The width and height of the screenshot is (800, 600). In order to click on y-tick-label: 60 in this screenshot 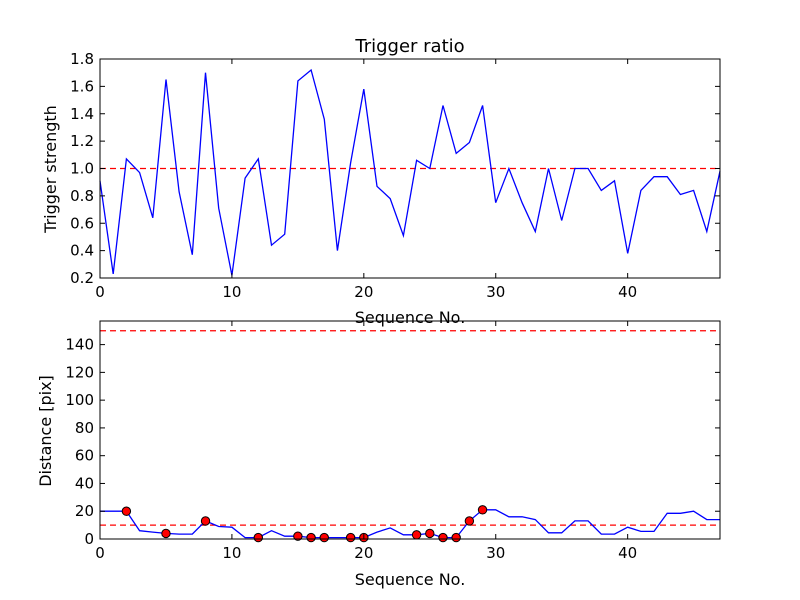, I will do `click(84, 456)`.